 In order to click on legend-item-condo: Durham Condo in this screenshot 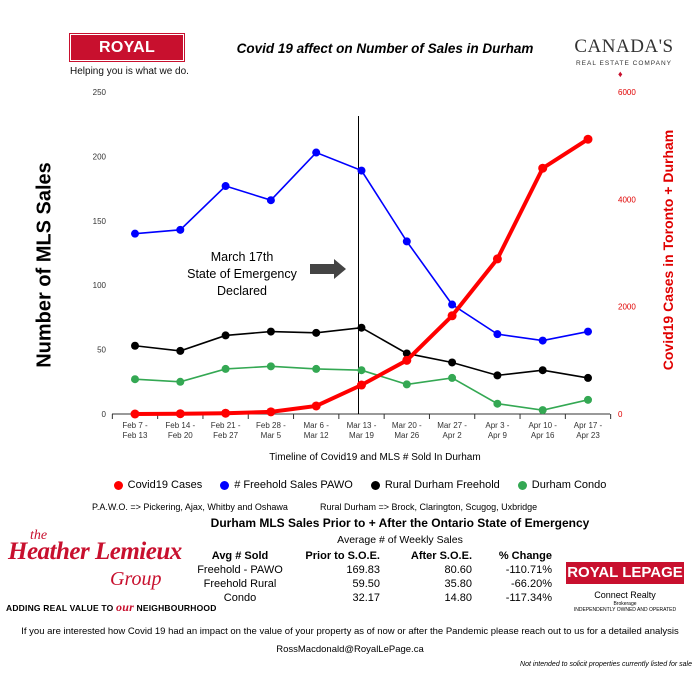, I will do `click(562, 485)`.